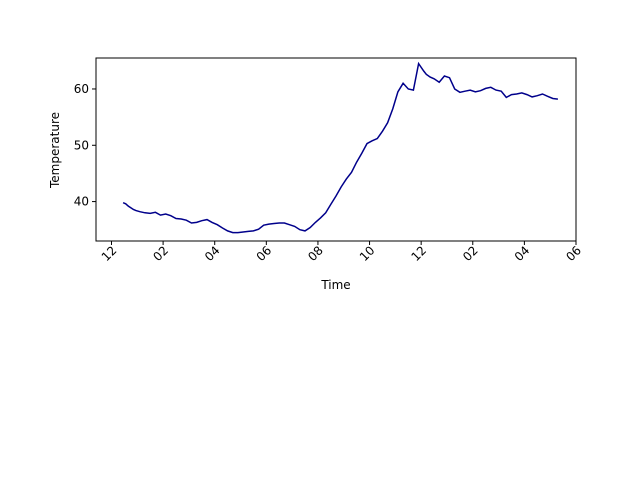 This screenshot has width=640, height=480. Describe the element at coordinates (335, 285) in the screenshot. I see `x-axis-label: Time` at that location.